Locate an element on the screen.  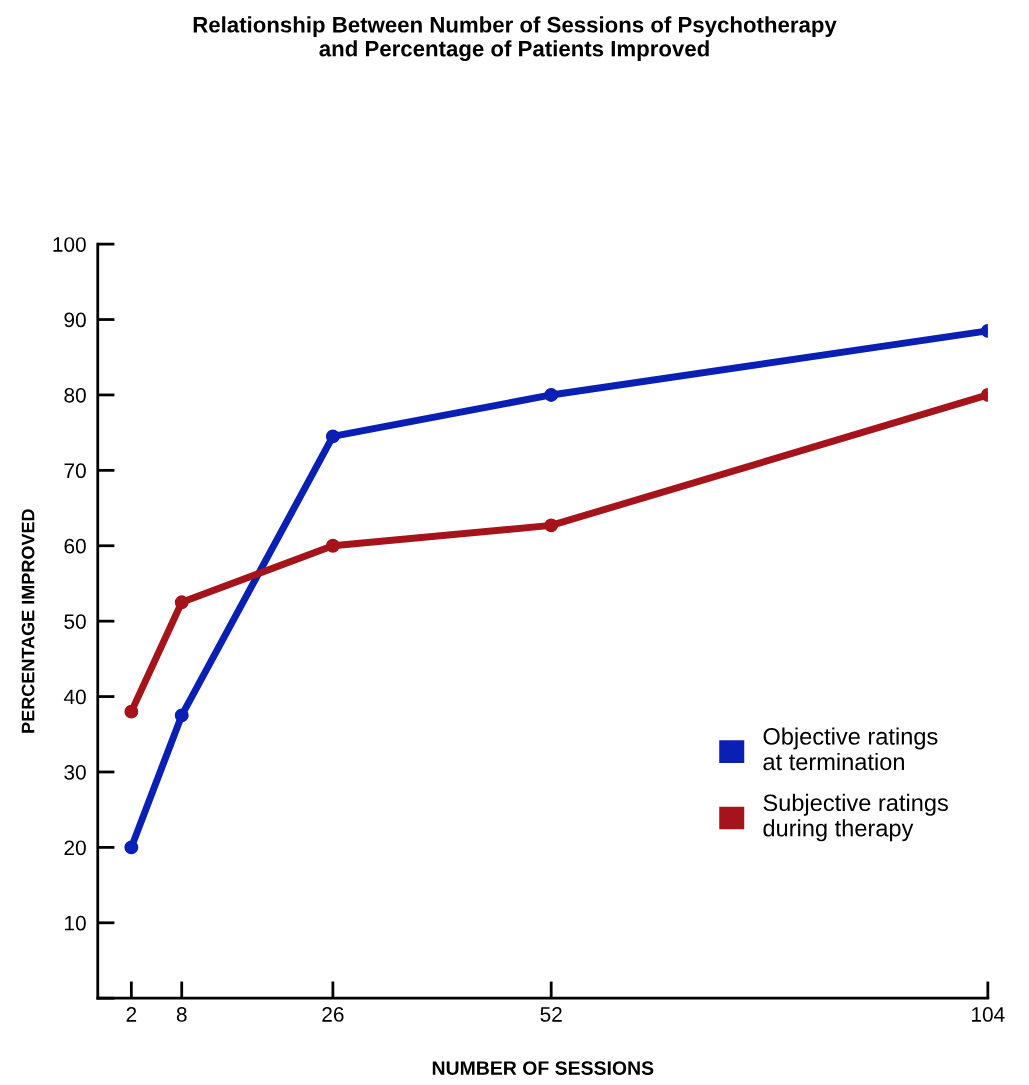
y-tick-label: 10 is located at coordinates (75, 923).